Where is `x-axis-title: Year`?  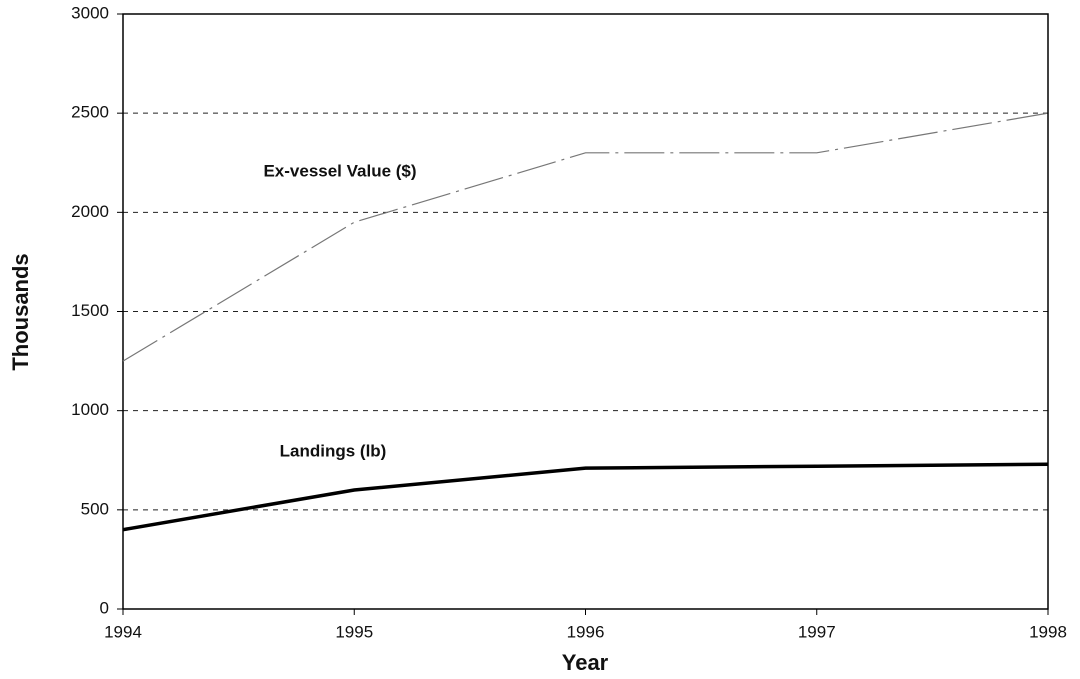
x-axis-title: Year is located at coordinates (585, 662).